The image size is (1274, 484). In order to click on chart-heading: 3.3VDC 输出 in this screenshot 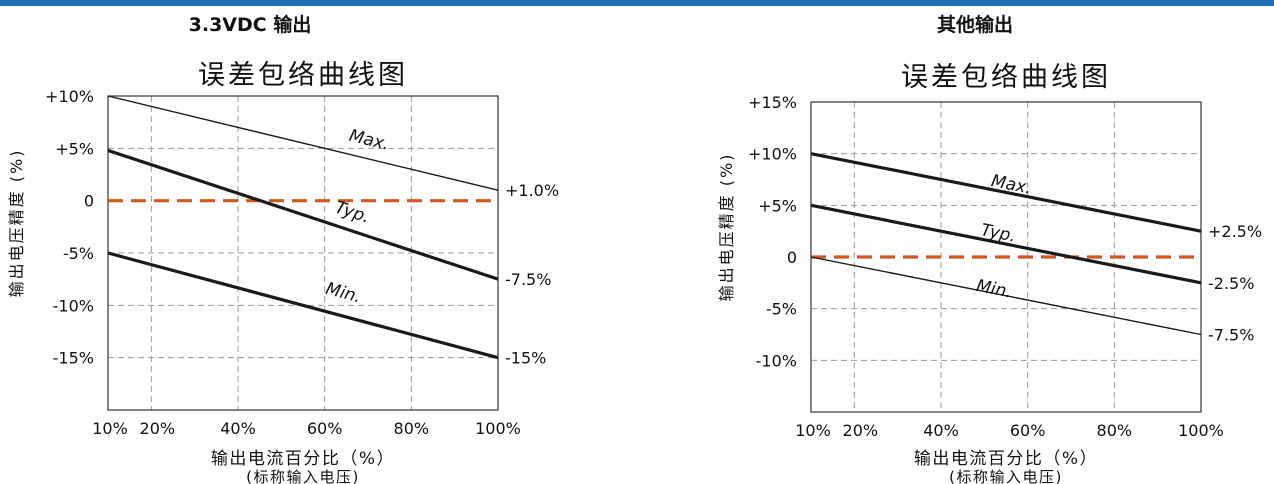, I will do `click(250, 25)`.